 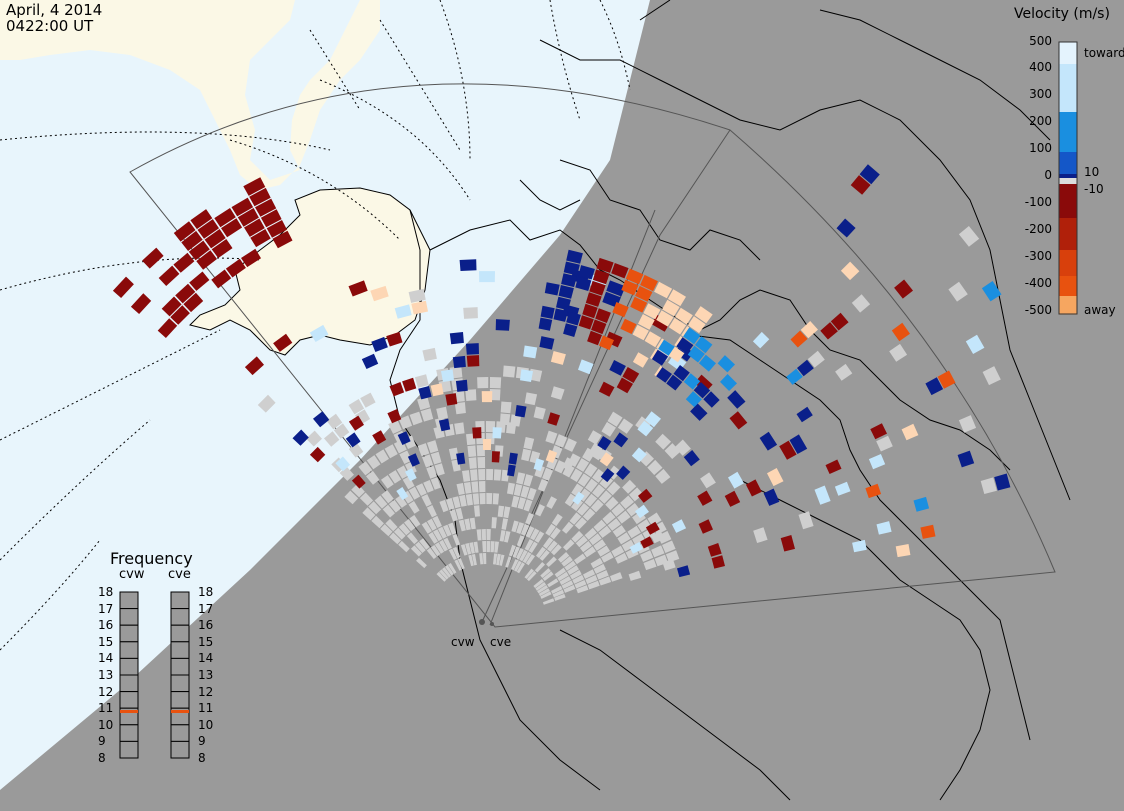 What do you see at coordinates (206, 691) in the screenshot?
I see `frequency-scale-label: 12` at bounding box center [206, 691].